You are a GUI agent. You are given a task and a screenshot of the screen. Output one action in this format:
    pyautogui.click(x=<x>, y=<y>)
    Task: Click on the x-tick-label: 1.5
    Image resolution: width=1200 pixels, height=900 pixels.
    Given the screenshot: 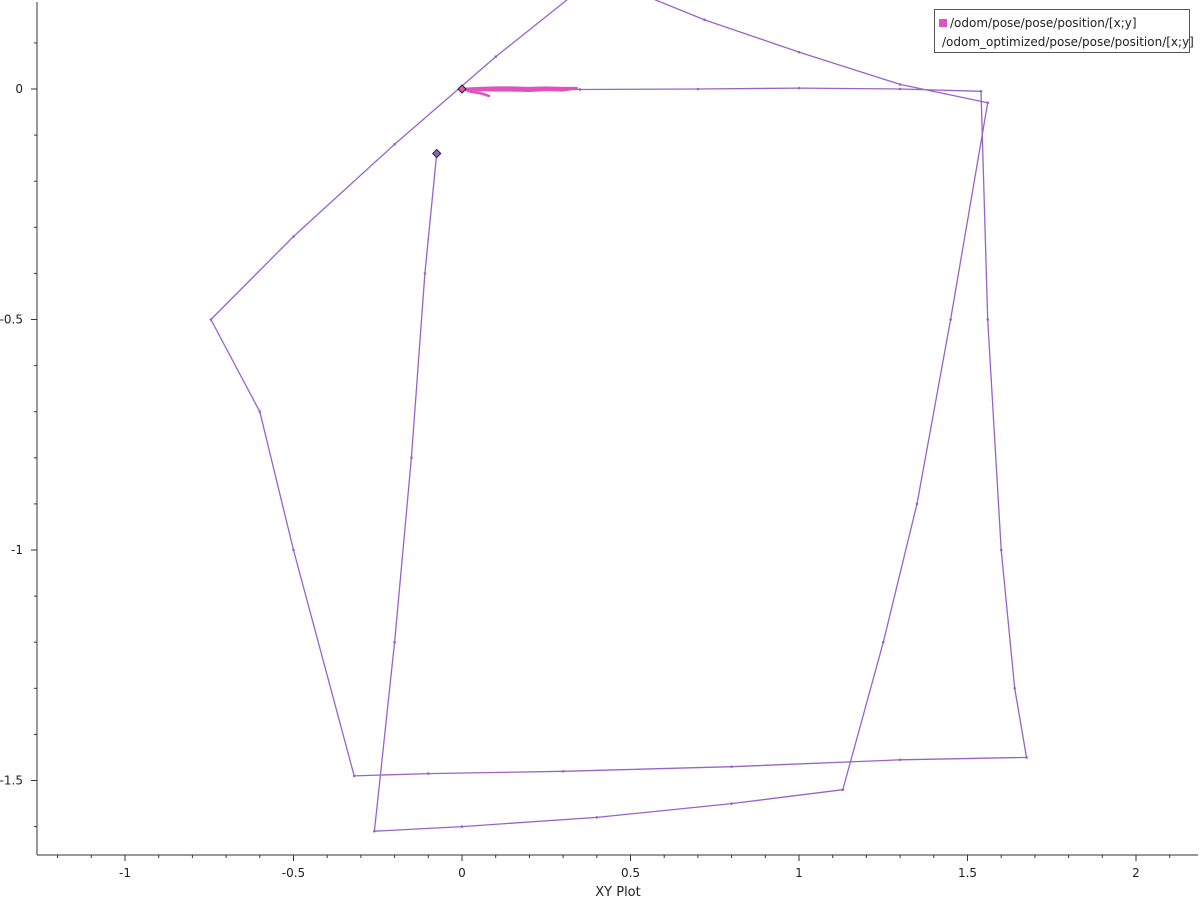 What is the action you would take?
    pyautogui.click(x=967, y=873)
    